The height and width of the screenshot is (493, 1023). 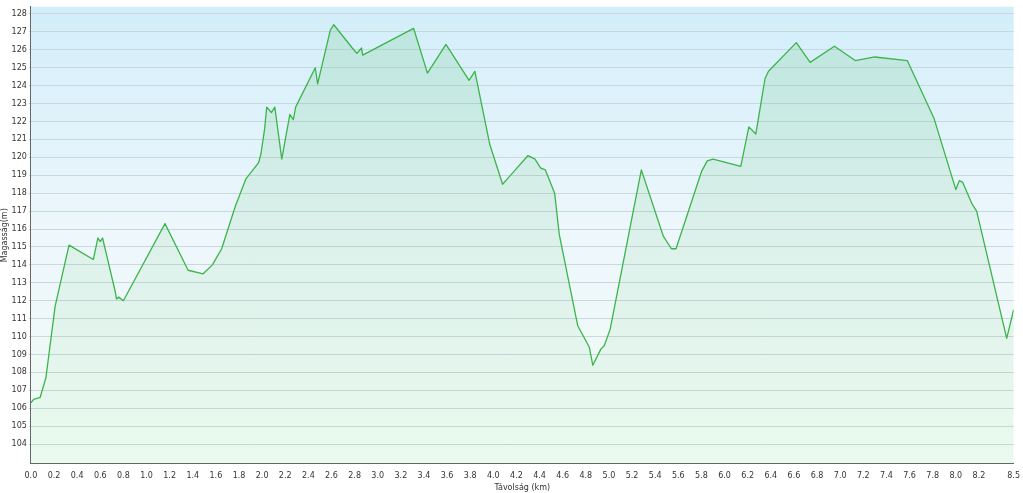 What do you see at coordinates (19, 193) in the screenshot?
I see `y-tick-label: 118` at bounding box center [19, 193].